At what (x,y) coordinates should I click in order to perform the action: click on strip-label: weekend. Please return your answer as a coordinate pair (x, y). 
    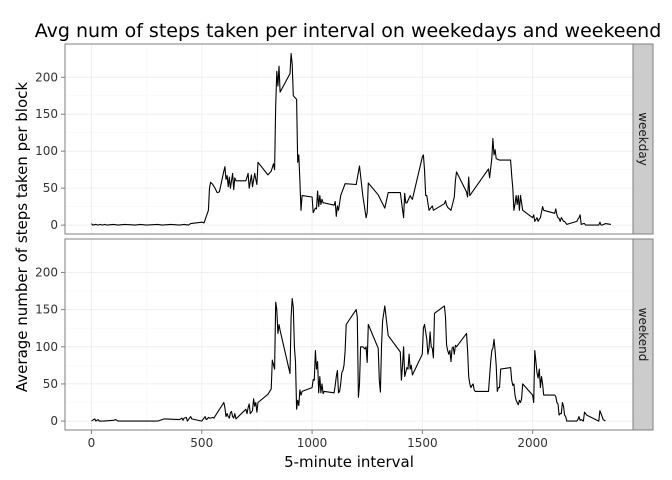
    Looking at the image, I should click on (643, 335).